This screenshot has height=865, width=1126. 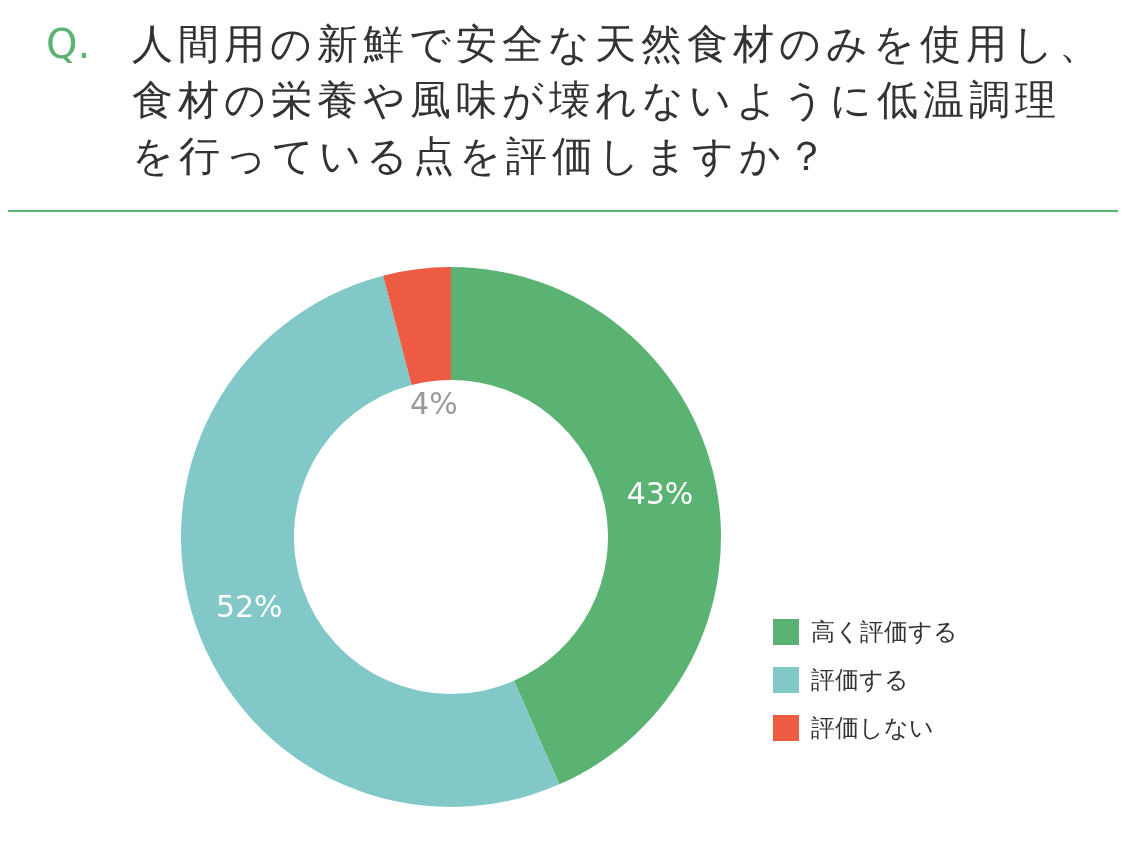 What do you see at coordinates (860, 680) in the screenshot?
I see `legend-label: 評価する` at bounding box center [860, 680].